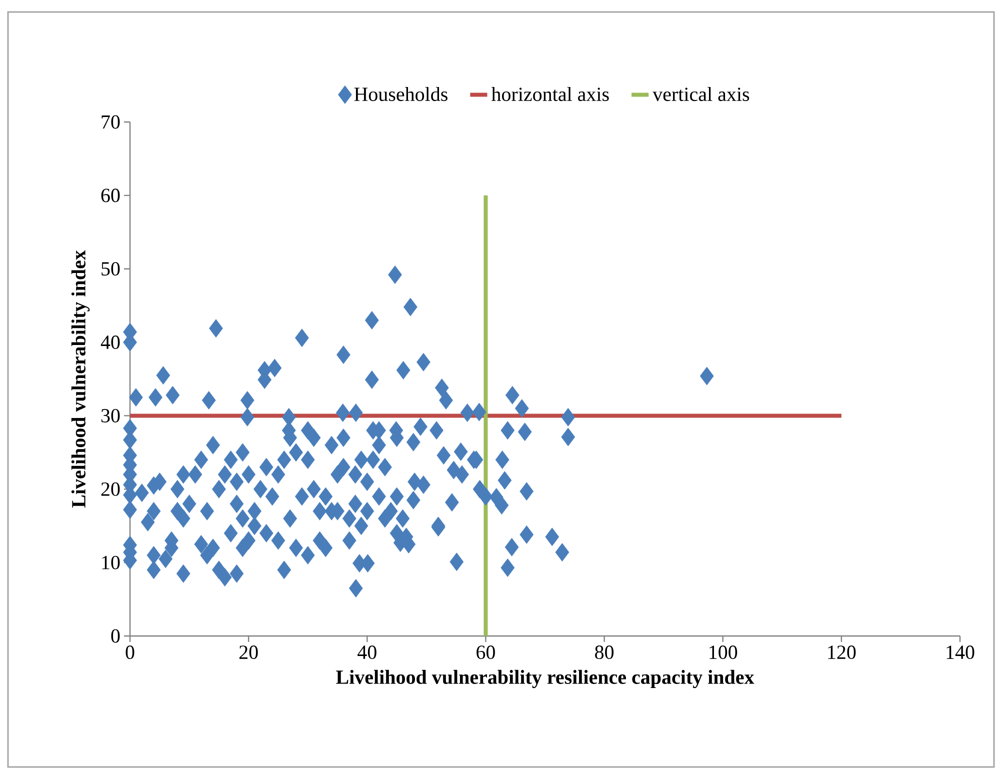  Describe the element at coordinates (111, 269) in the screenshot. I see `y-tick-label: 50` at that location.